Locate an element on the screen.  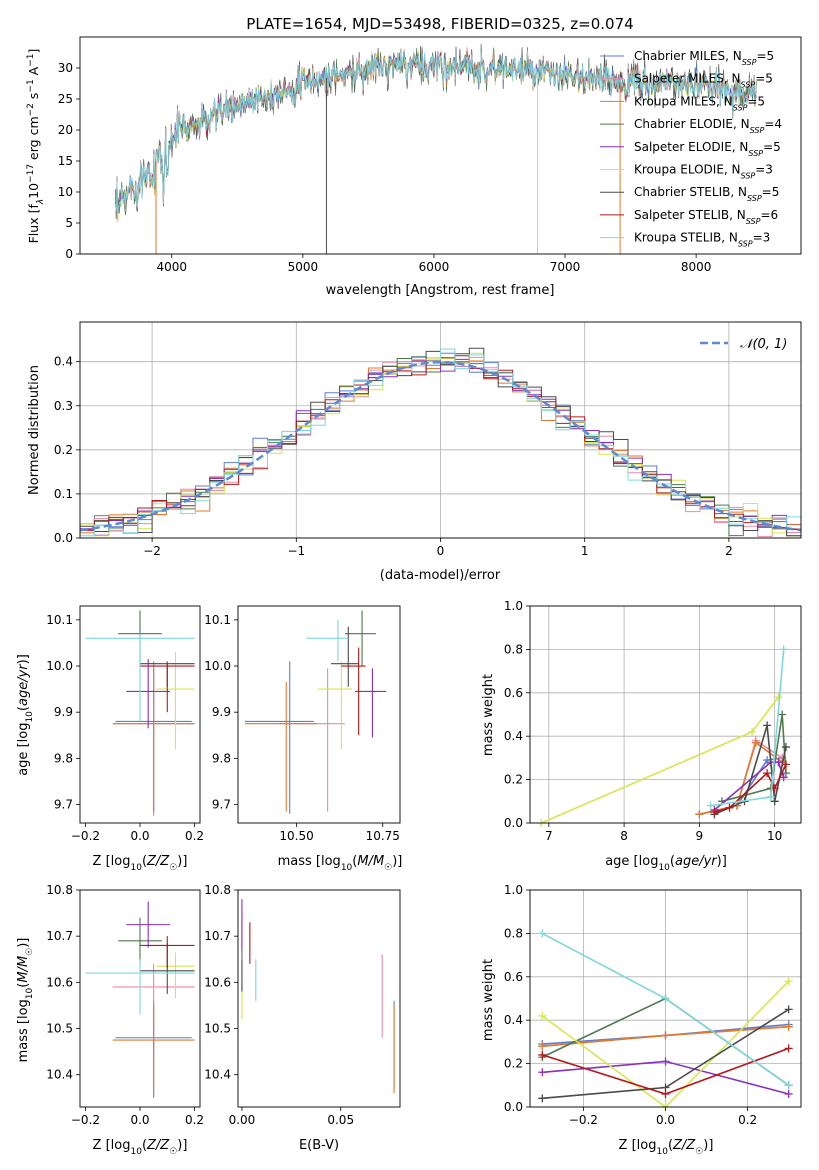
y-tick-label: 10 is located at coordinates (65, 192).